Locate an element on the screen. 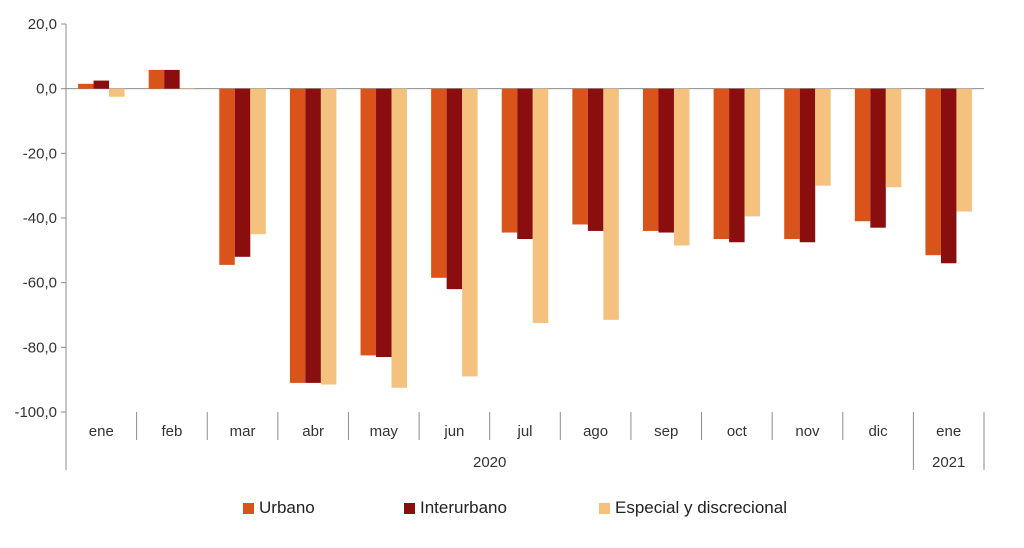 The width and height of the screenshot is (1024, 548). year-label: 2021 is located at coordinates (948, 462).